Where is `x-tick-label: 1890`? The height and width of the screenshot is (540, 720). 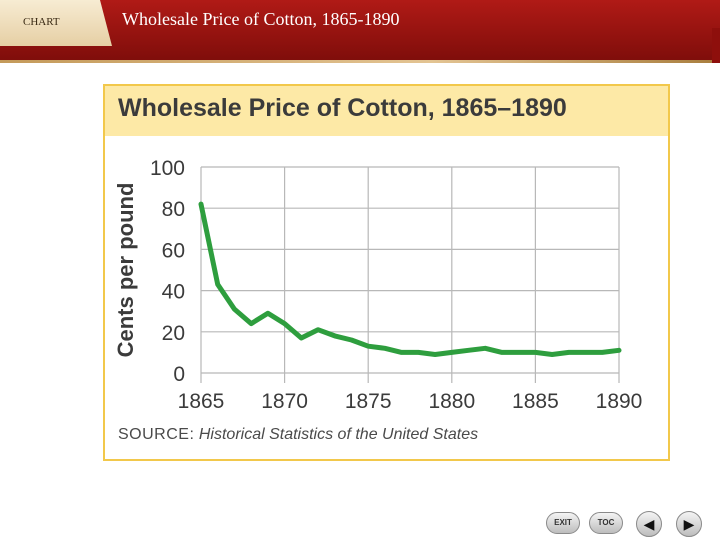 x-tick-label: 1890 is located at coordinates (619, 401).